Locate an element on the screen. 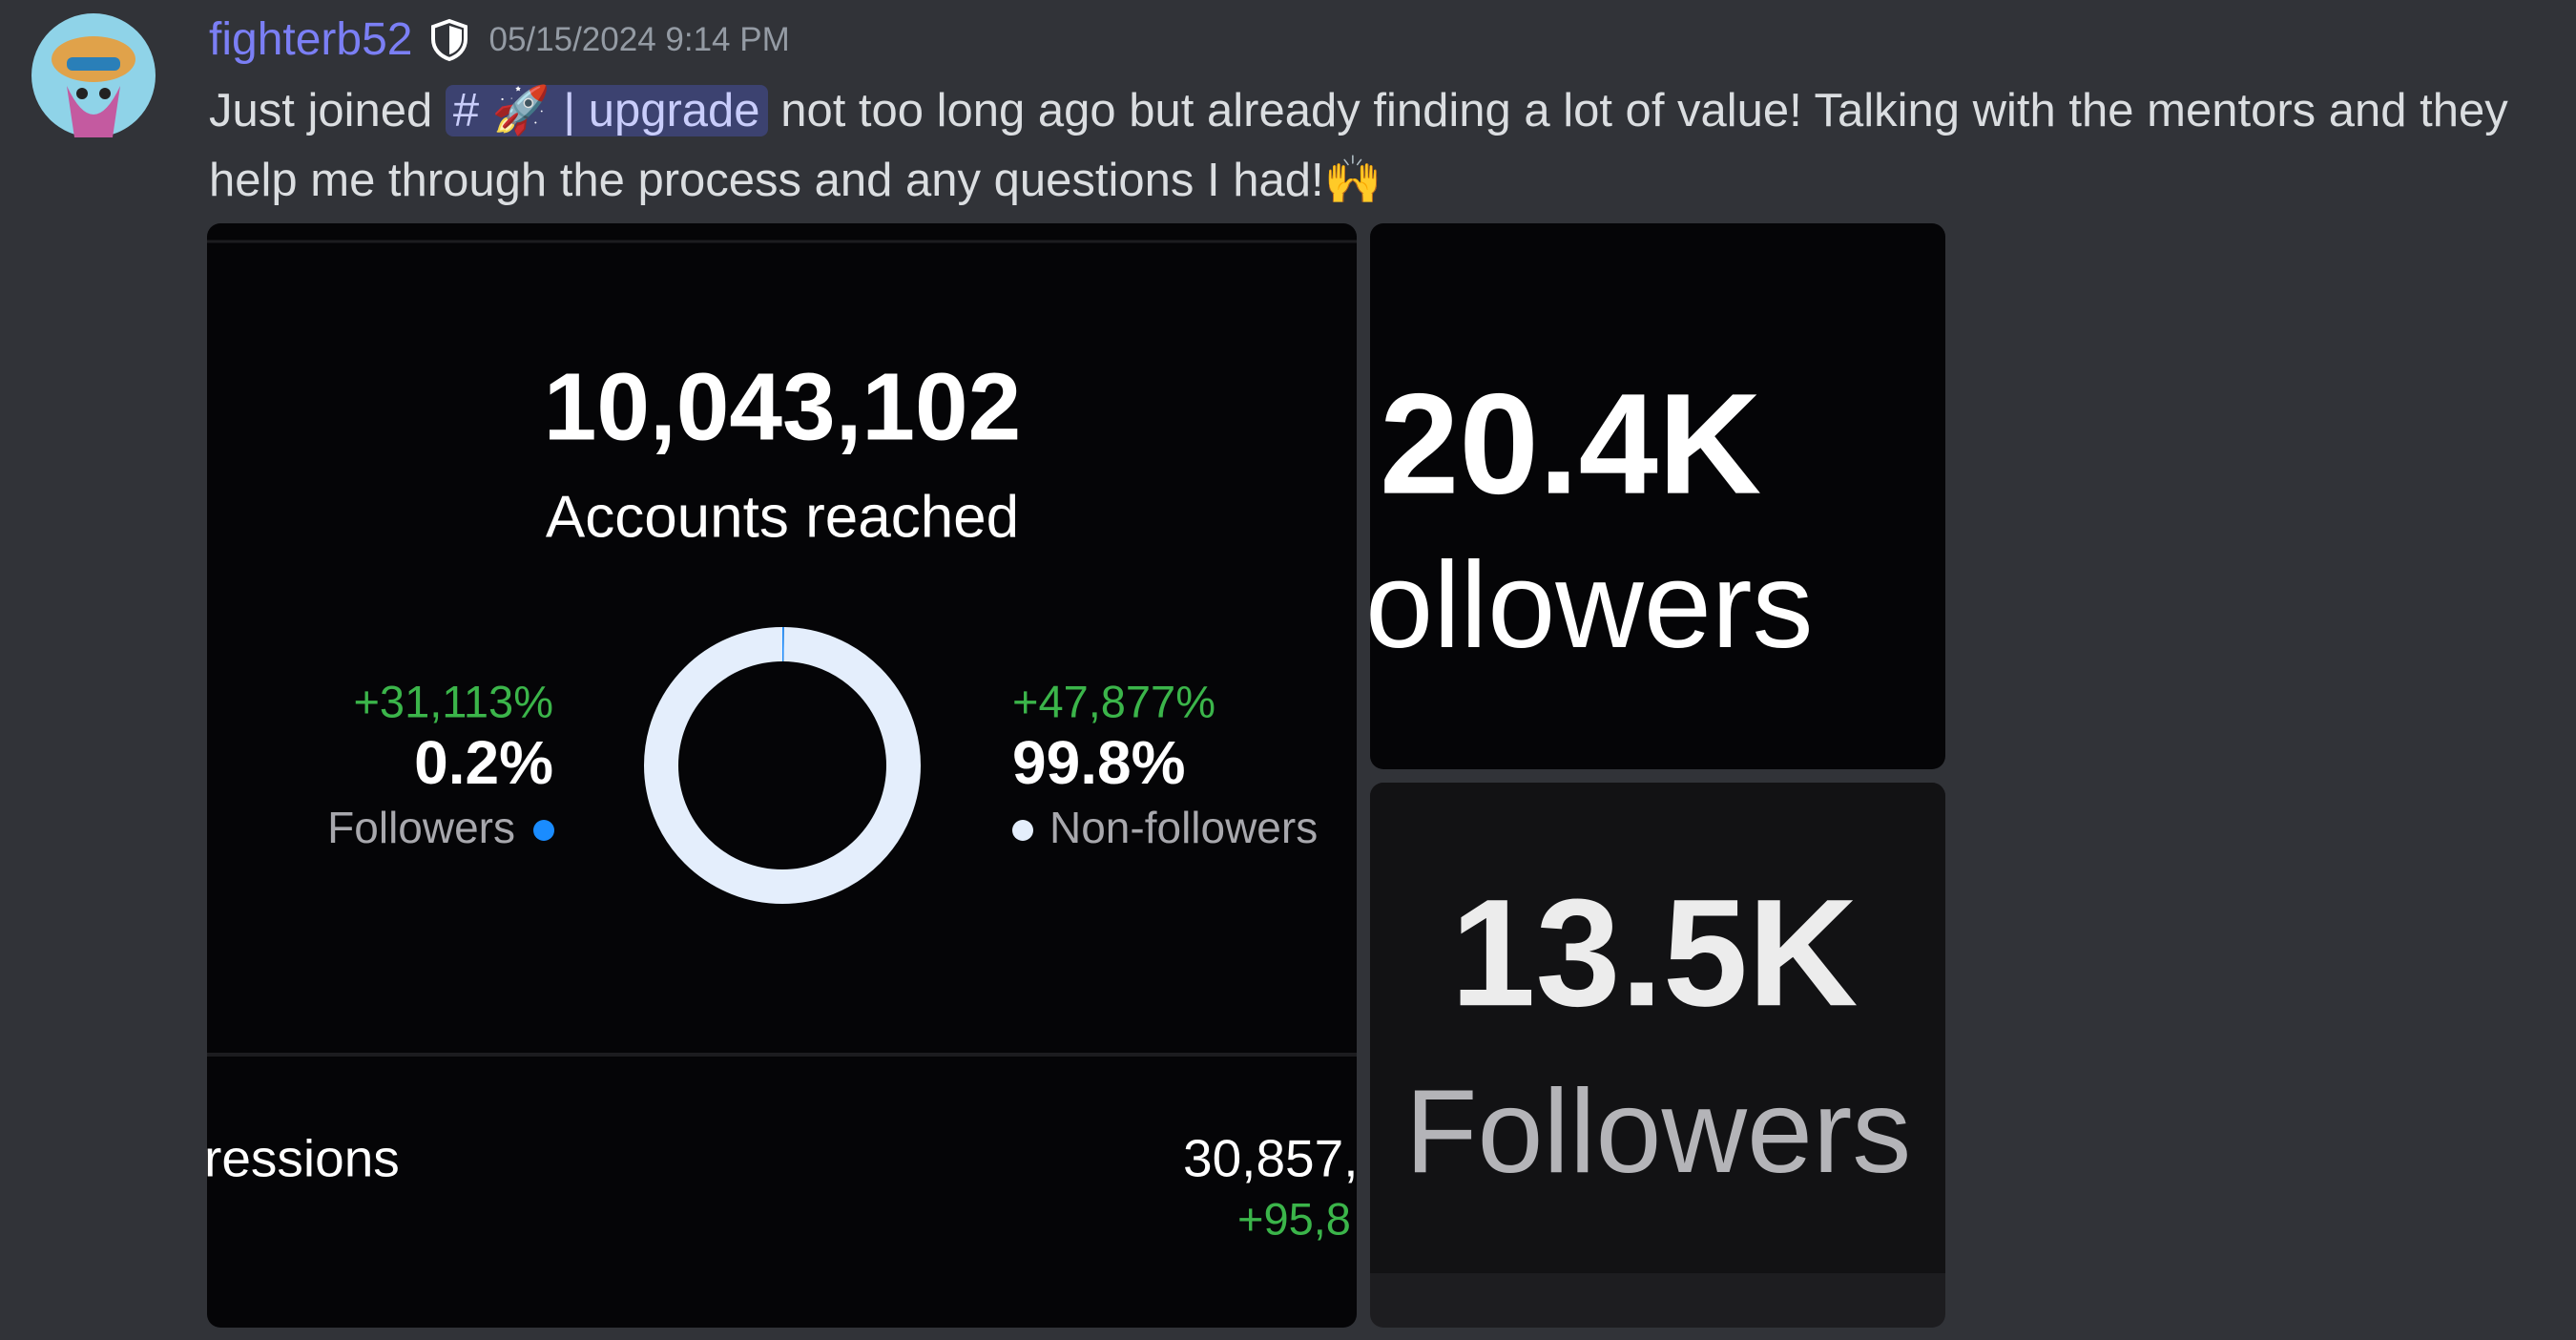 Image resolution: width=2576 pixels, height=1340 pixels. row-change: +95,8 is located at coordinates (1294, 1218).